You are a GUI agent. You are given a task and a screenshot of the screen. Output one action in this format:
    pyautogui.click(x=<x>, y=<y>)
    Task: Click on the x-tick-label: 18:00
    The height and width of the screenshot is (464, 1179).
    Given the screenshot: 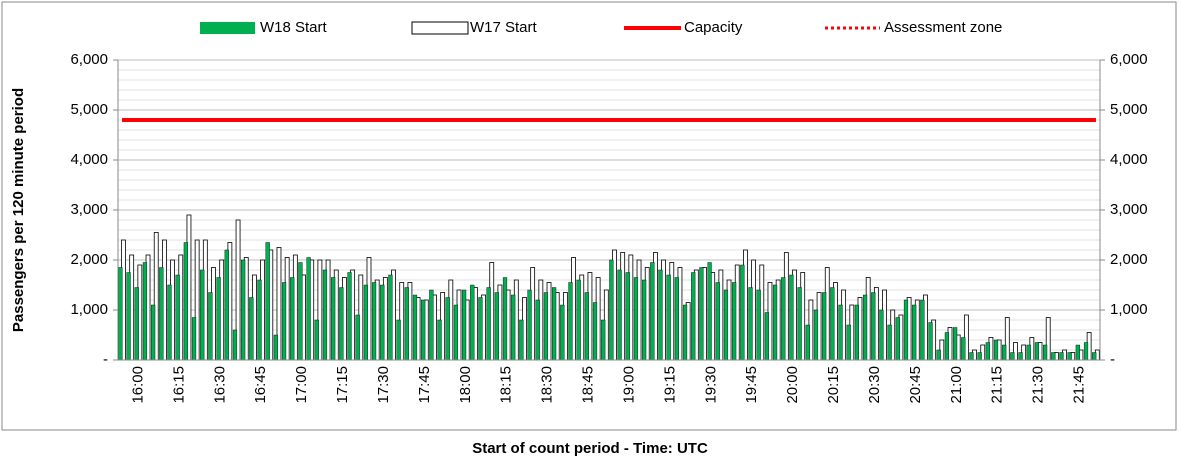 What is the action you would take?
    pyautogui.click(x=465, y=385)
    